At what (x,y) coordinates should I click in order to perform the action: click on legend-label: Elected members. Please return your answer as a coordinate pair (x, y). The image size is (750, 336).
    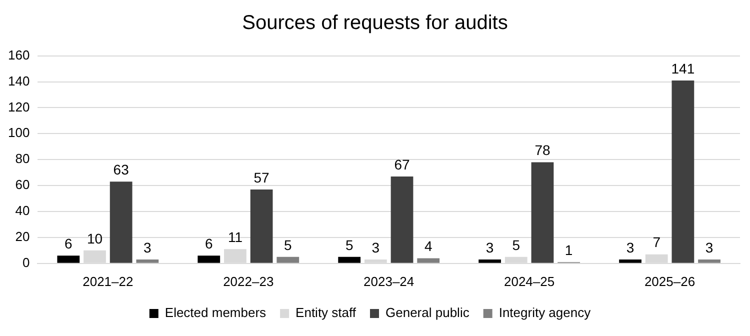
    Looking at the image, I should click on (215, 312).